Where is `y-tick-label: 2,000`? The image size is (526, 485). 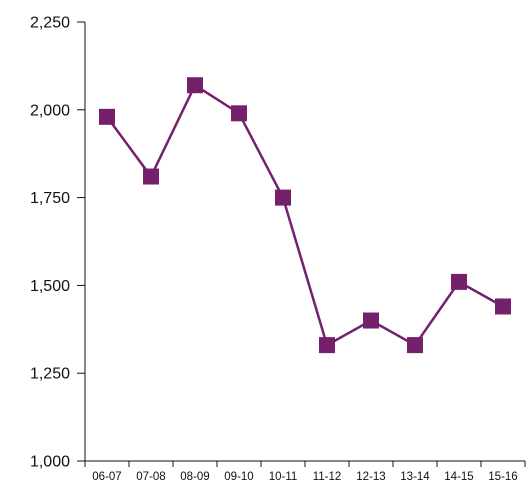
y-tick-label: 2,000 is located at coordinates (50, 110).